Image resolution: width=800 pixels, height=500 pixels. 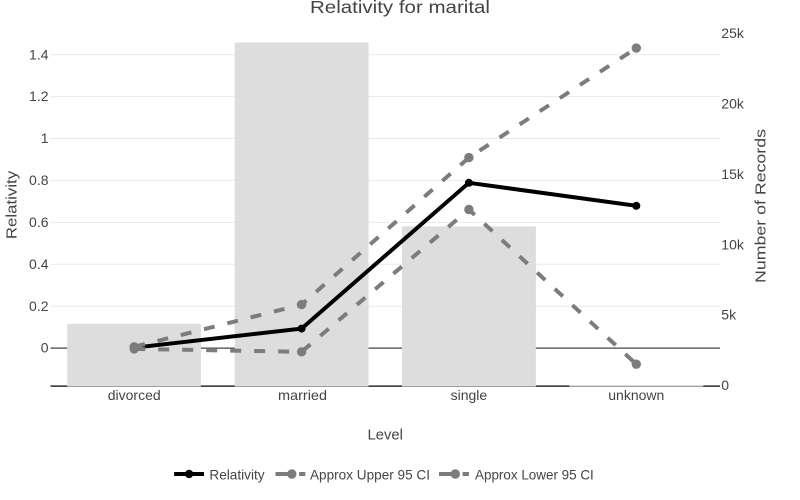 I want to click on svg-text: single, so click(x=469, y=395).